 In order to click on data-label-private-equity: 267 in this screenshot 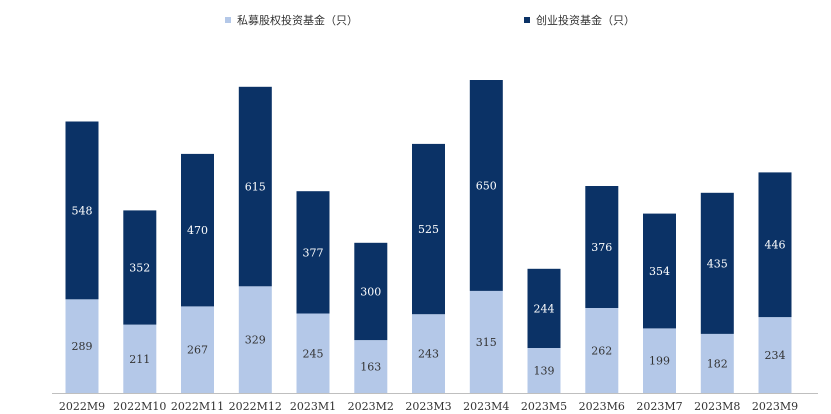, I will do `click(197, 350)`.